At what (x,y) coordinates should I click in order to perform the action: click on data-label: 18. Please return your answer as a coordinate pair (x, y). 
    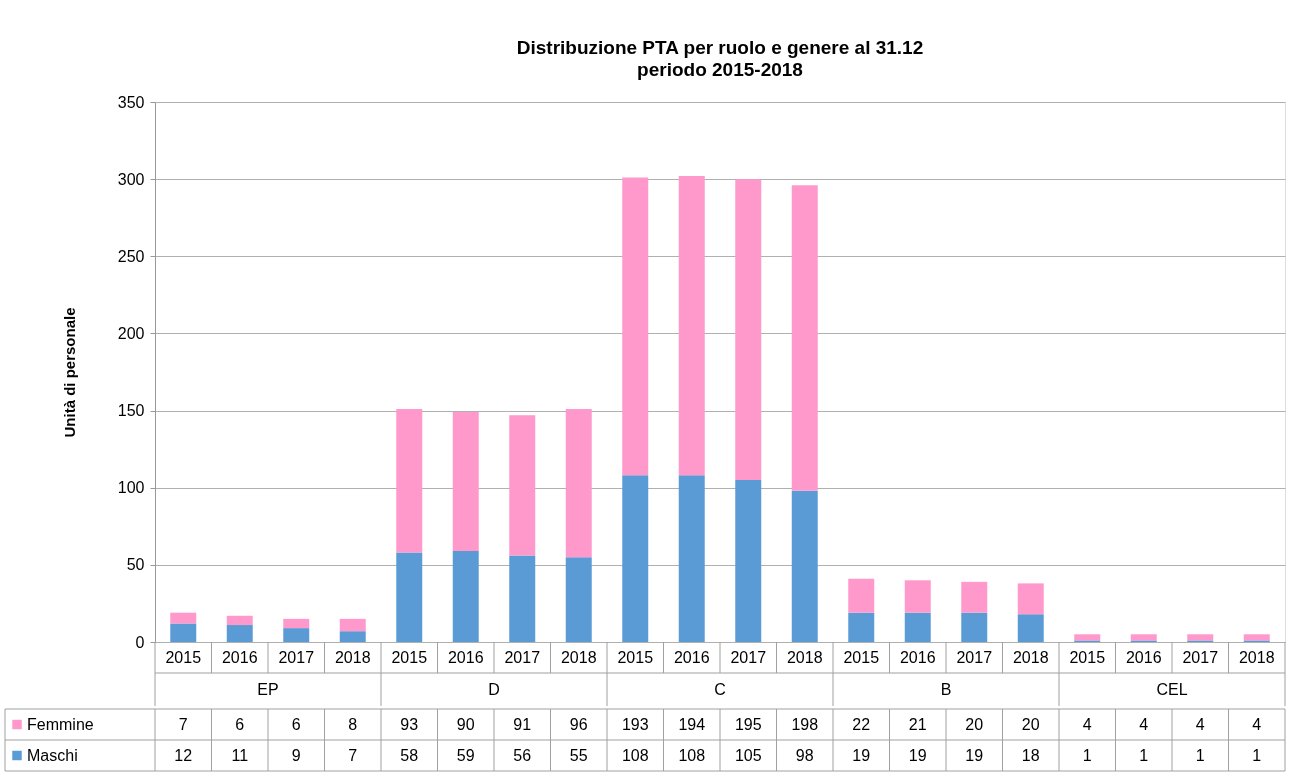
    Looking at the image, I should click on (1030, 755).